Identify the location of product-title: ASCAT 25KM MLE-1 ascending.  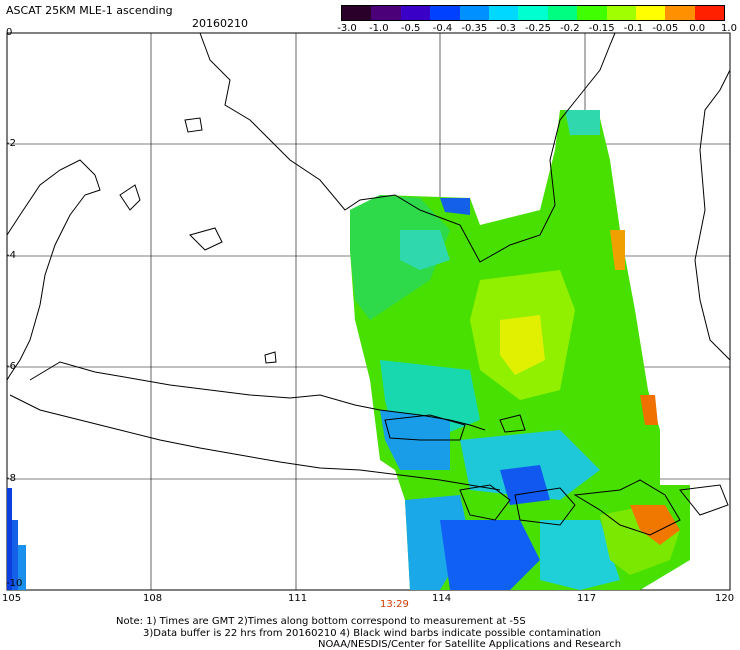
(89, 10).